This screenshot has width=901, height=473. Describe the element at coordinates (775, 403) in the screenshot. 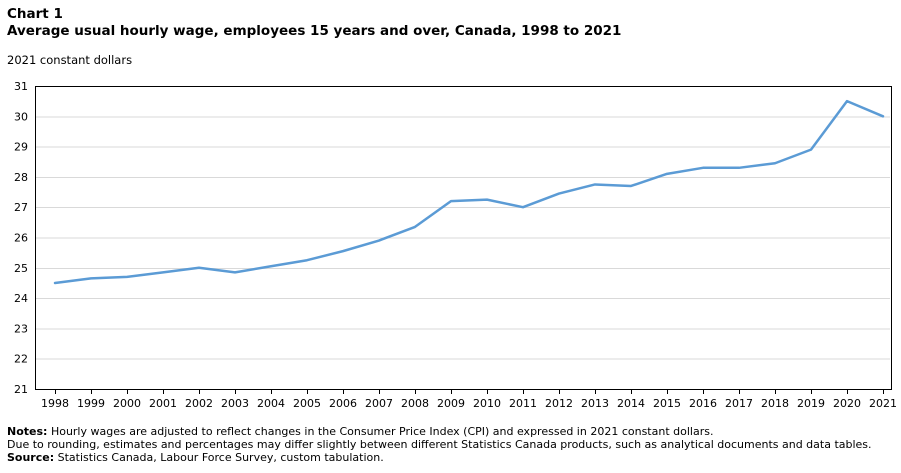

I see `x-axis-tick-label: 2018` at that location.